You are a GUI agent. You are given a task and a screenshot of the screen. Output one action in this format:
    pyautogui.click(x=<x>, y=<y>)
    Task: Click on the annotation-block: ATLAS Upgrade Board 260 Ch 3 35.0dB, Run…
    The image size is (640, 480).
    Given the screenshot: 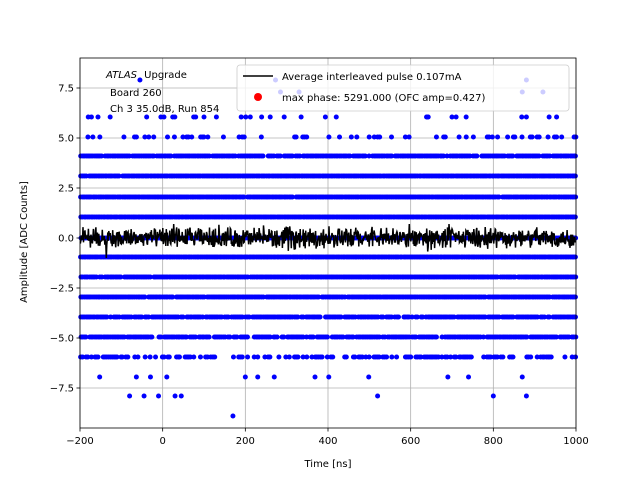 What is the action you would take?
    pyautogui.click(x=162, y=92)
    